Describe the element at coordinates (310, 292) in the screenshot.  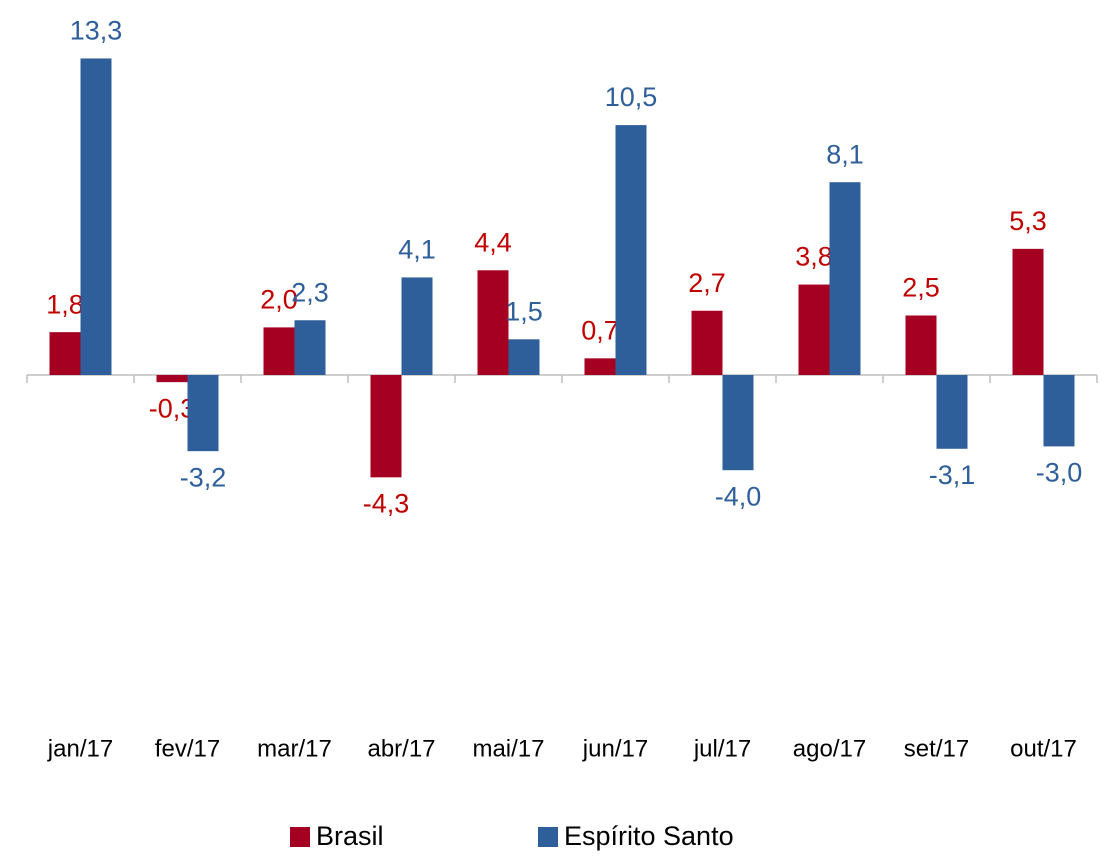
I see `data-label: 2,3` at that location.